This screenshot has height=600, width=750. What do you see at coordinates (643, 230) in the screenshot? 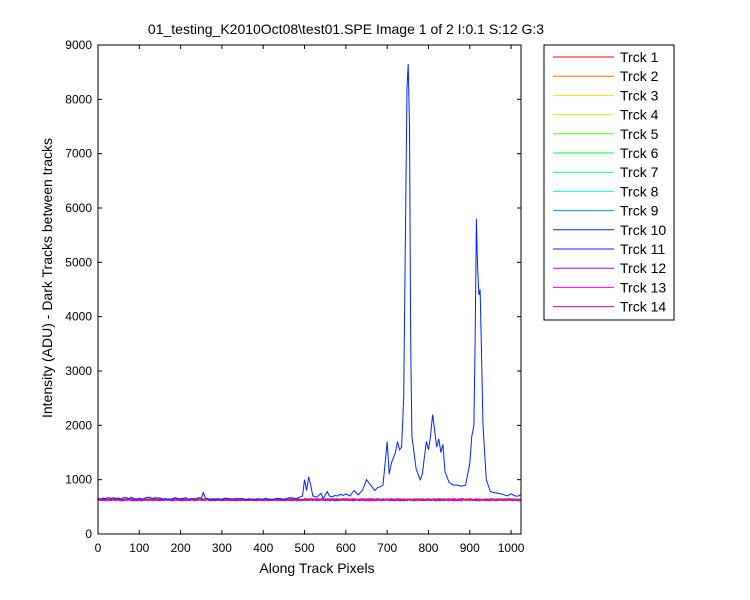
I see `legend-label: Trck 10` at bounding box center [643, 230].